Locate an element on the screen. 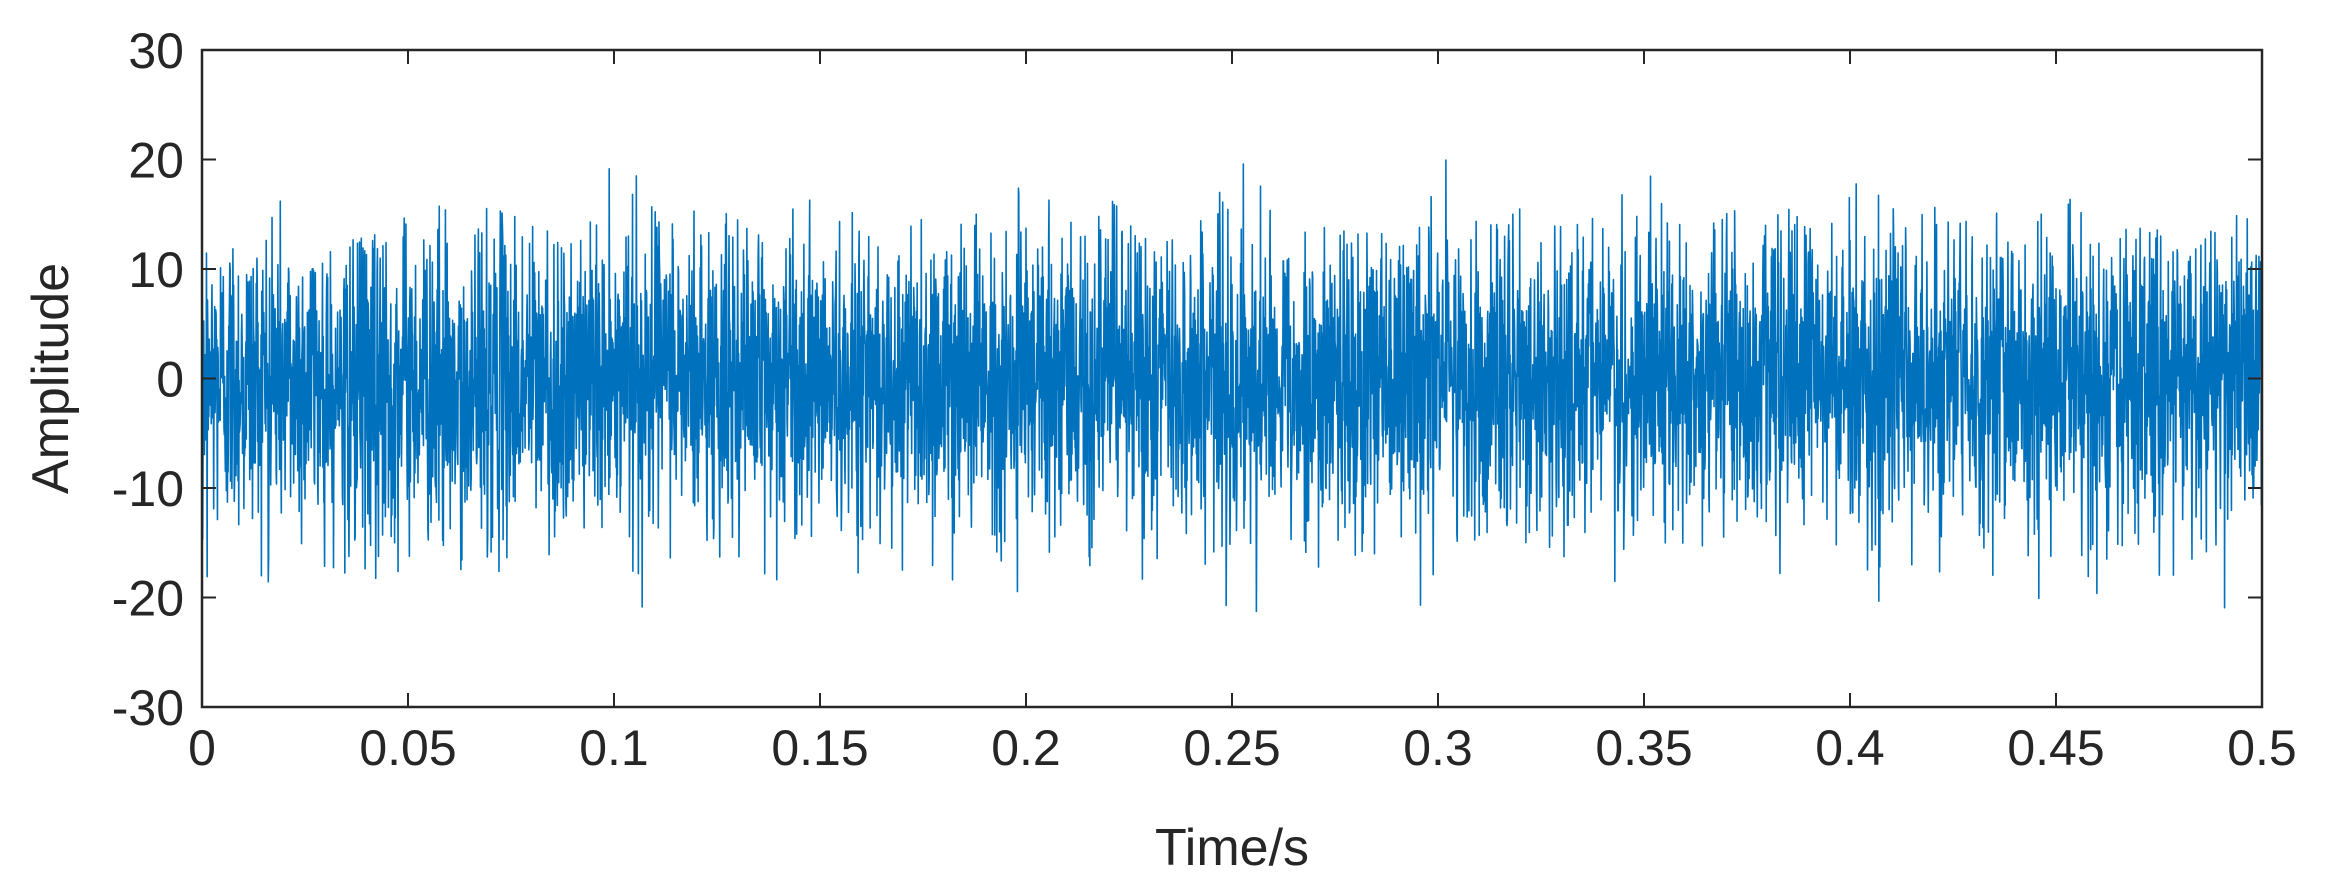 Image resolution: width=2325 pixels, height=895 pixels. x-tick-label: 0.15 is located at coordinates (819, 748).